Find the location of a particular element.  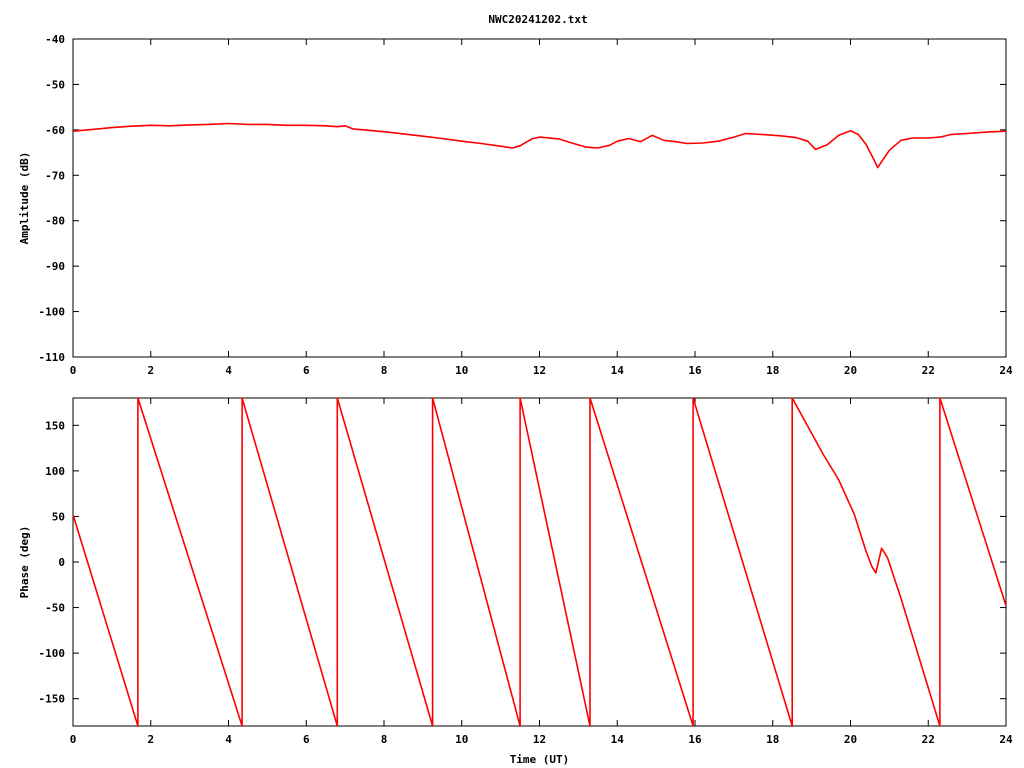

y-tick-label: -80 is located at coordinates (55, 221).